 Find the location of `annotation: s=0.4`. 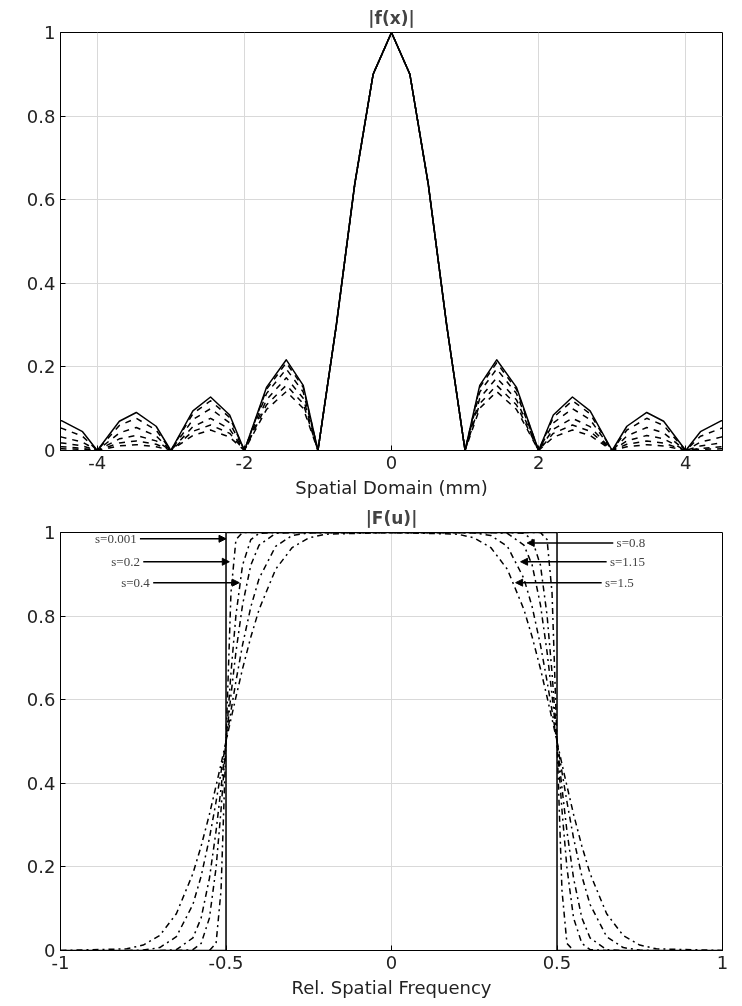

annotation: s=0.4 is located at coordinates (136, 583).